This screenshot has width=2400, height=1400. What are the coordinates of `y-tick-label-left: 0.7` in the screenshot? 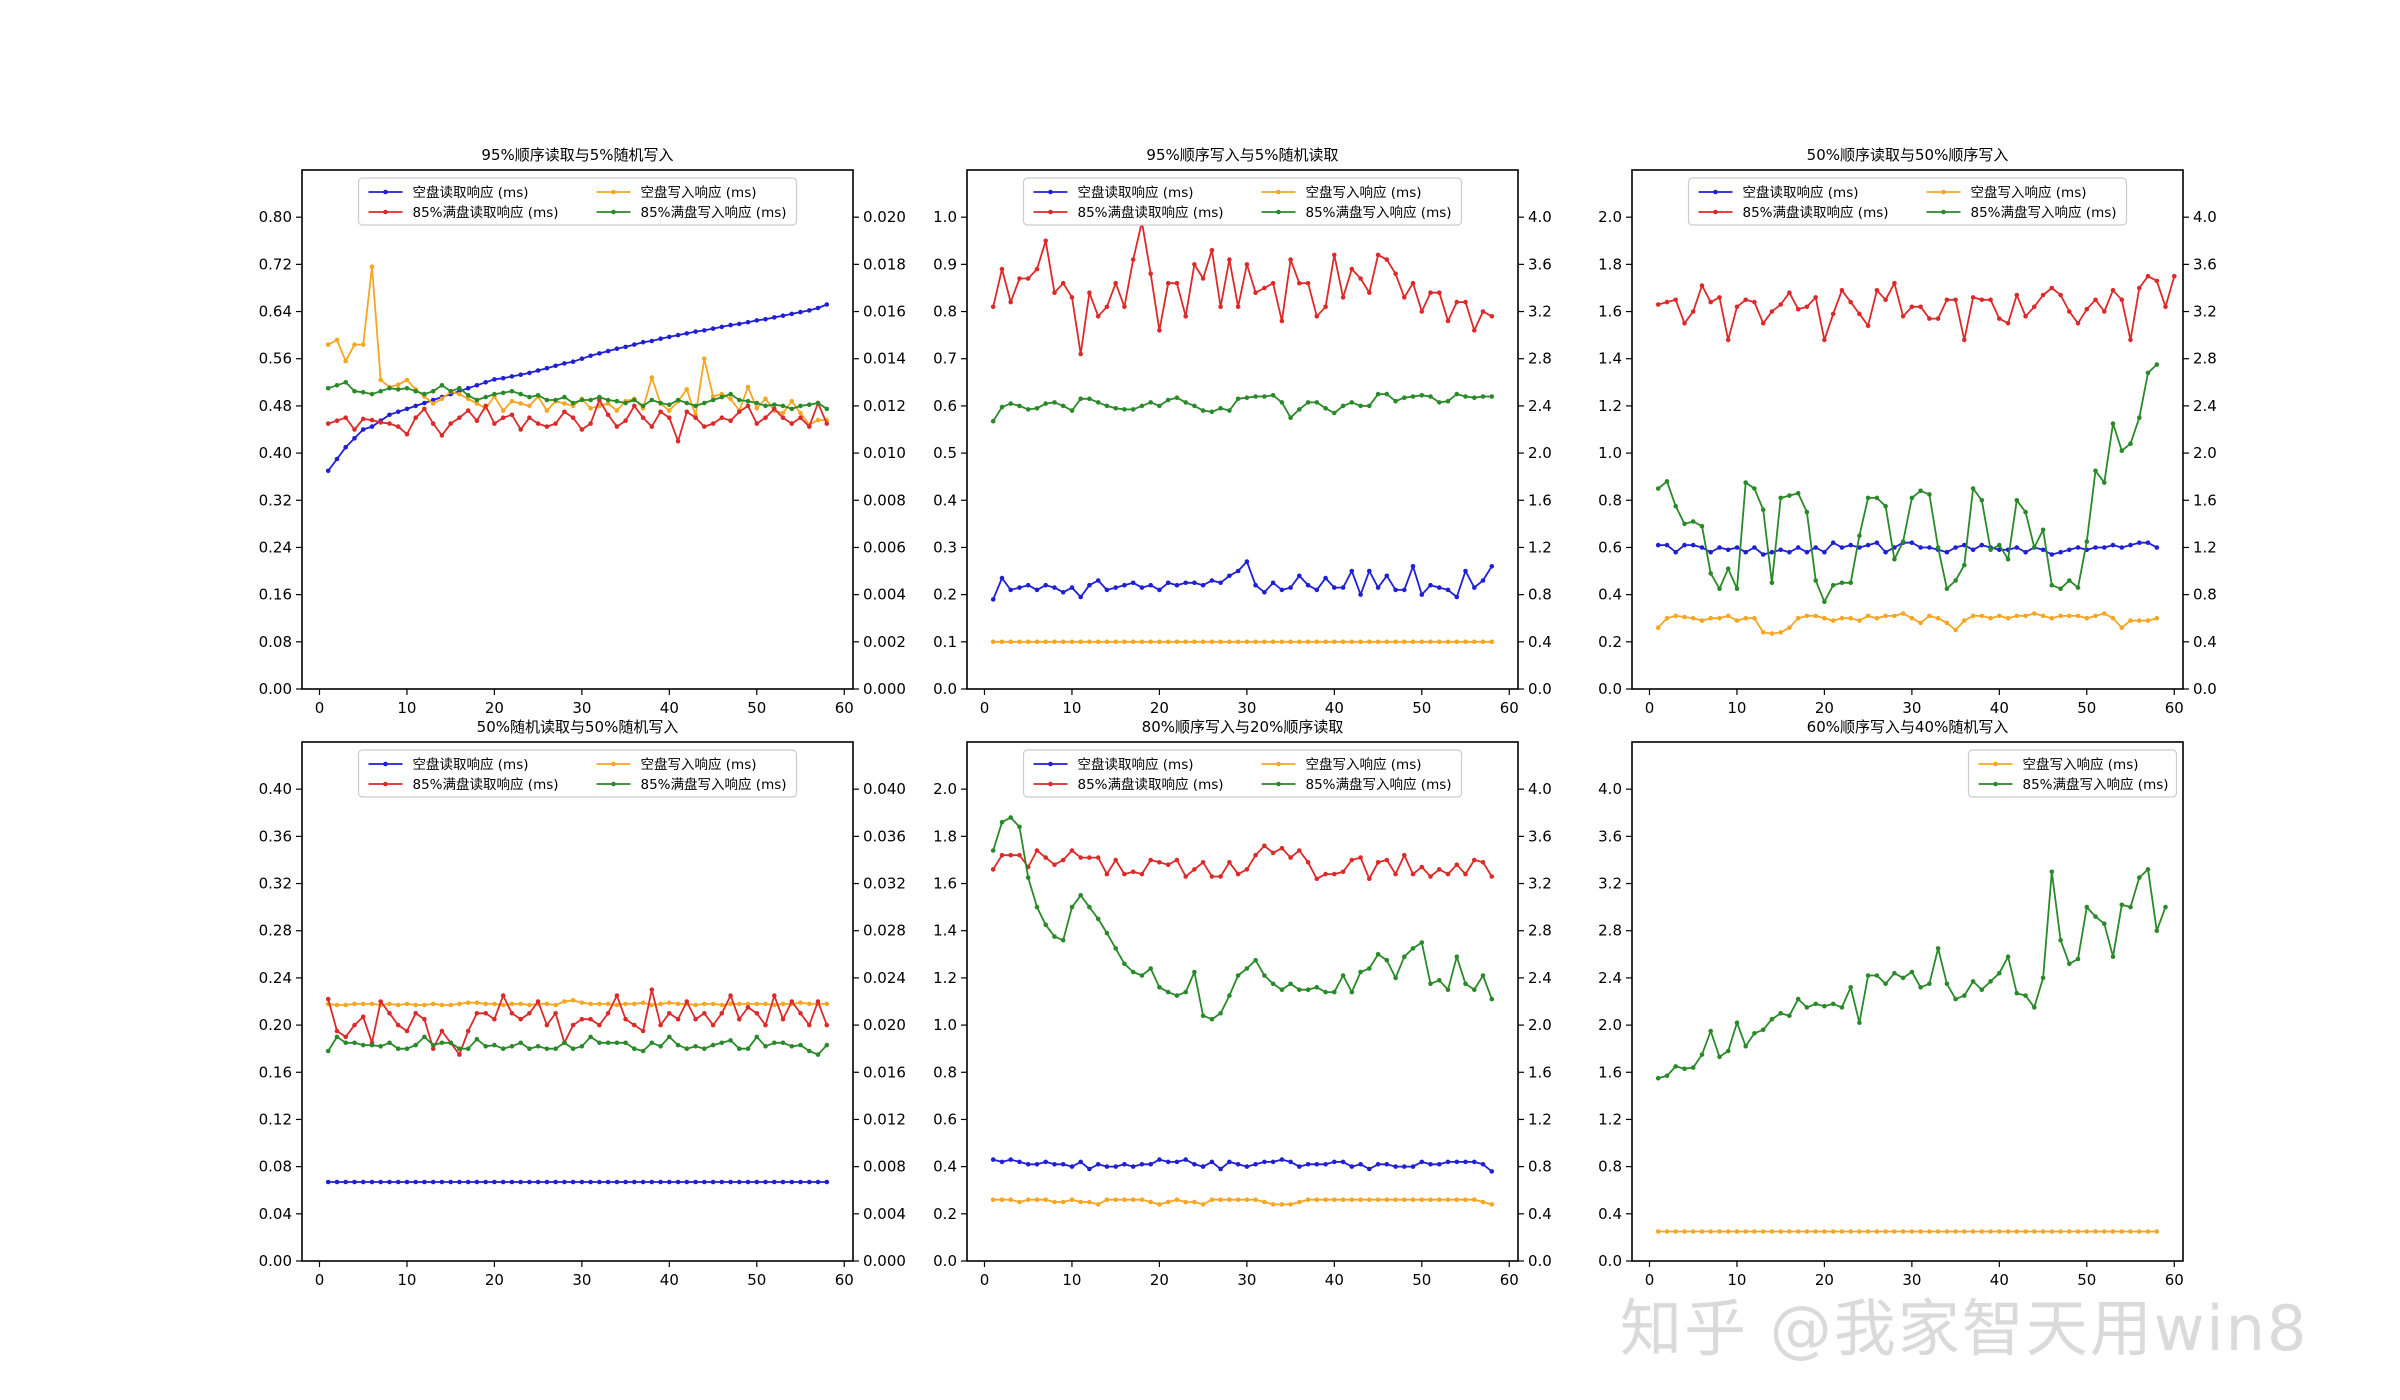 It's located at (945, 359).